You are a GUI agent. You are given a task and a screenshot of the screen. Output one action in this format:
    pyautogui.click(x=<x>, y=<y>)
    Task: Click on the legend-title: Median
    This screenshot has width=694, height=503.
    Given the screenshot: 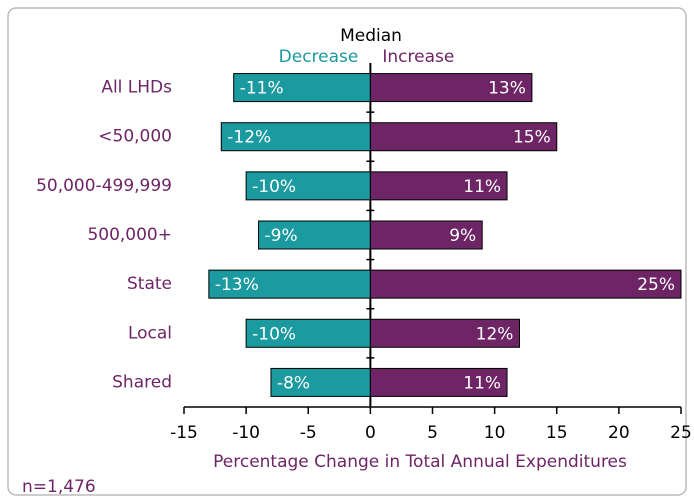 What is the action you would take?
    pyautogui.click(x=371, y=36)
    